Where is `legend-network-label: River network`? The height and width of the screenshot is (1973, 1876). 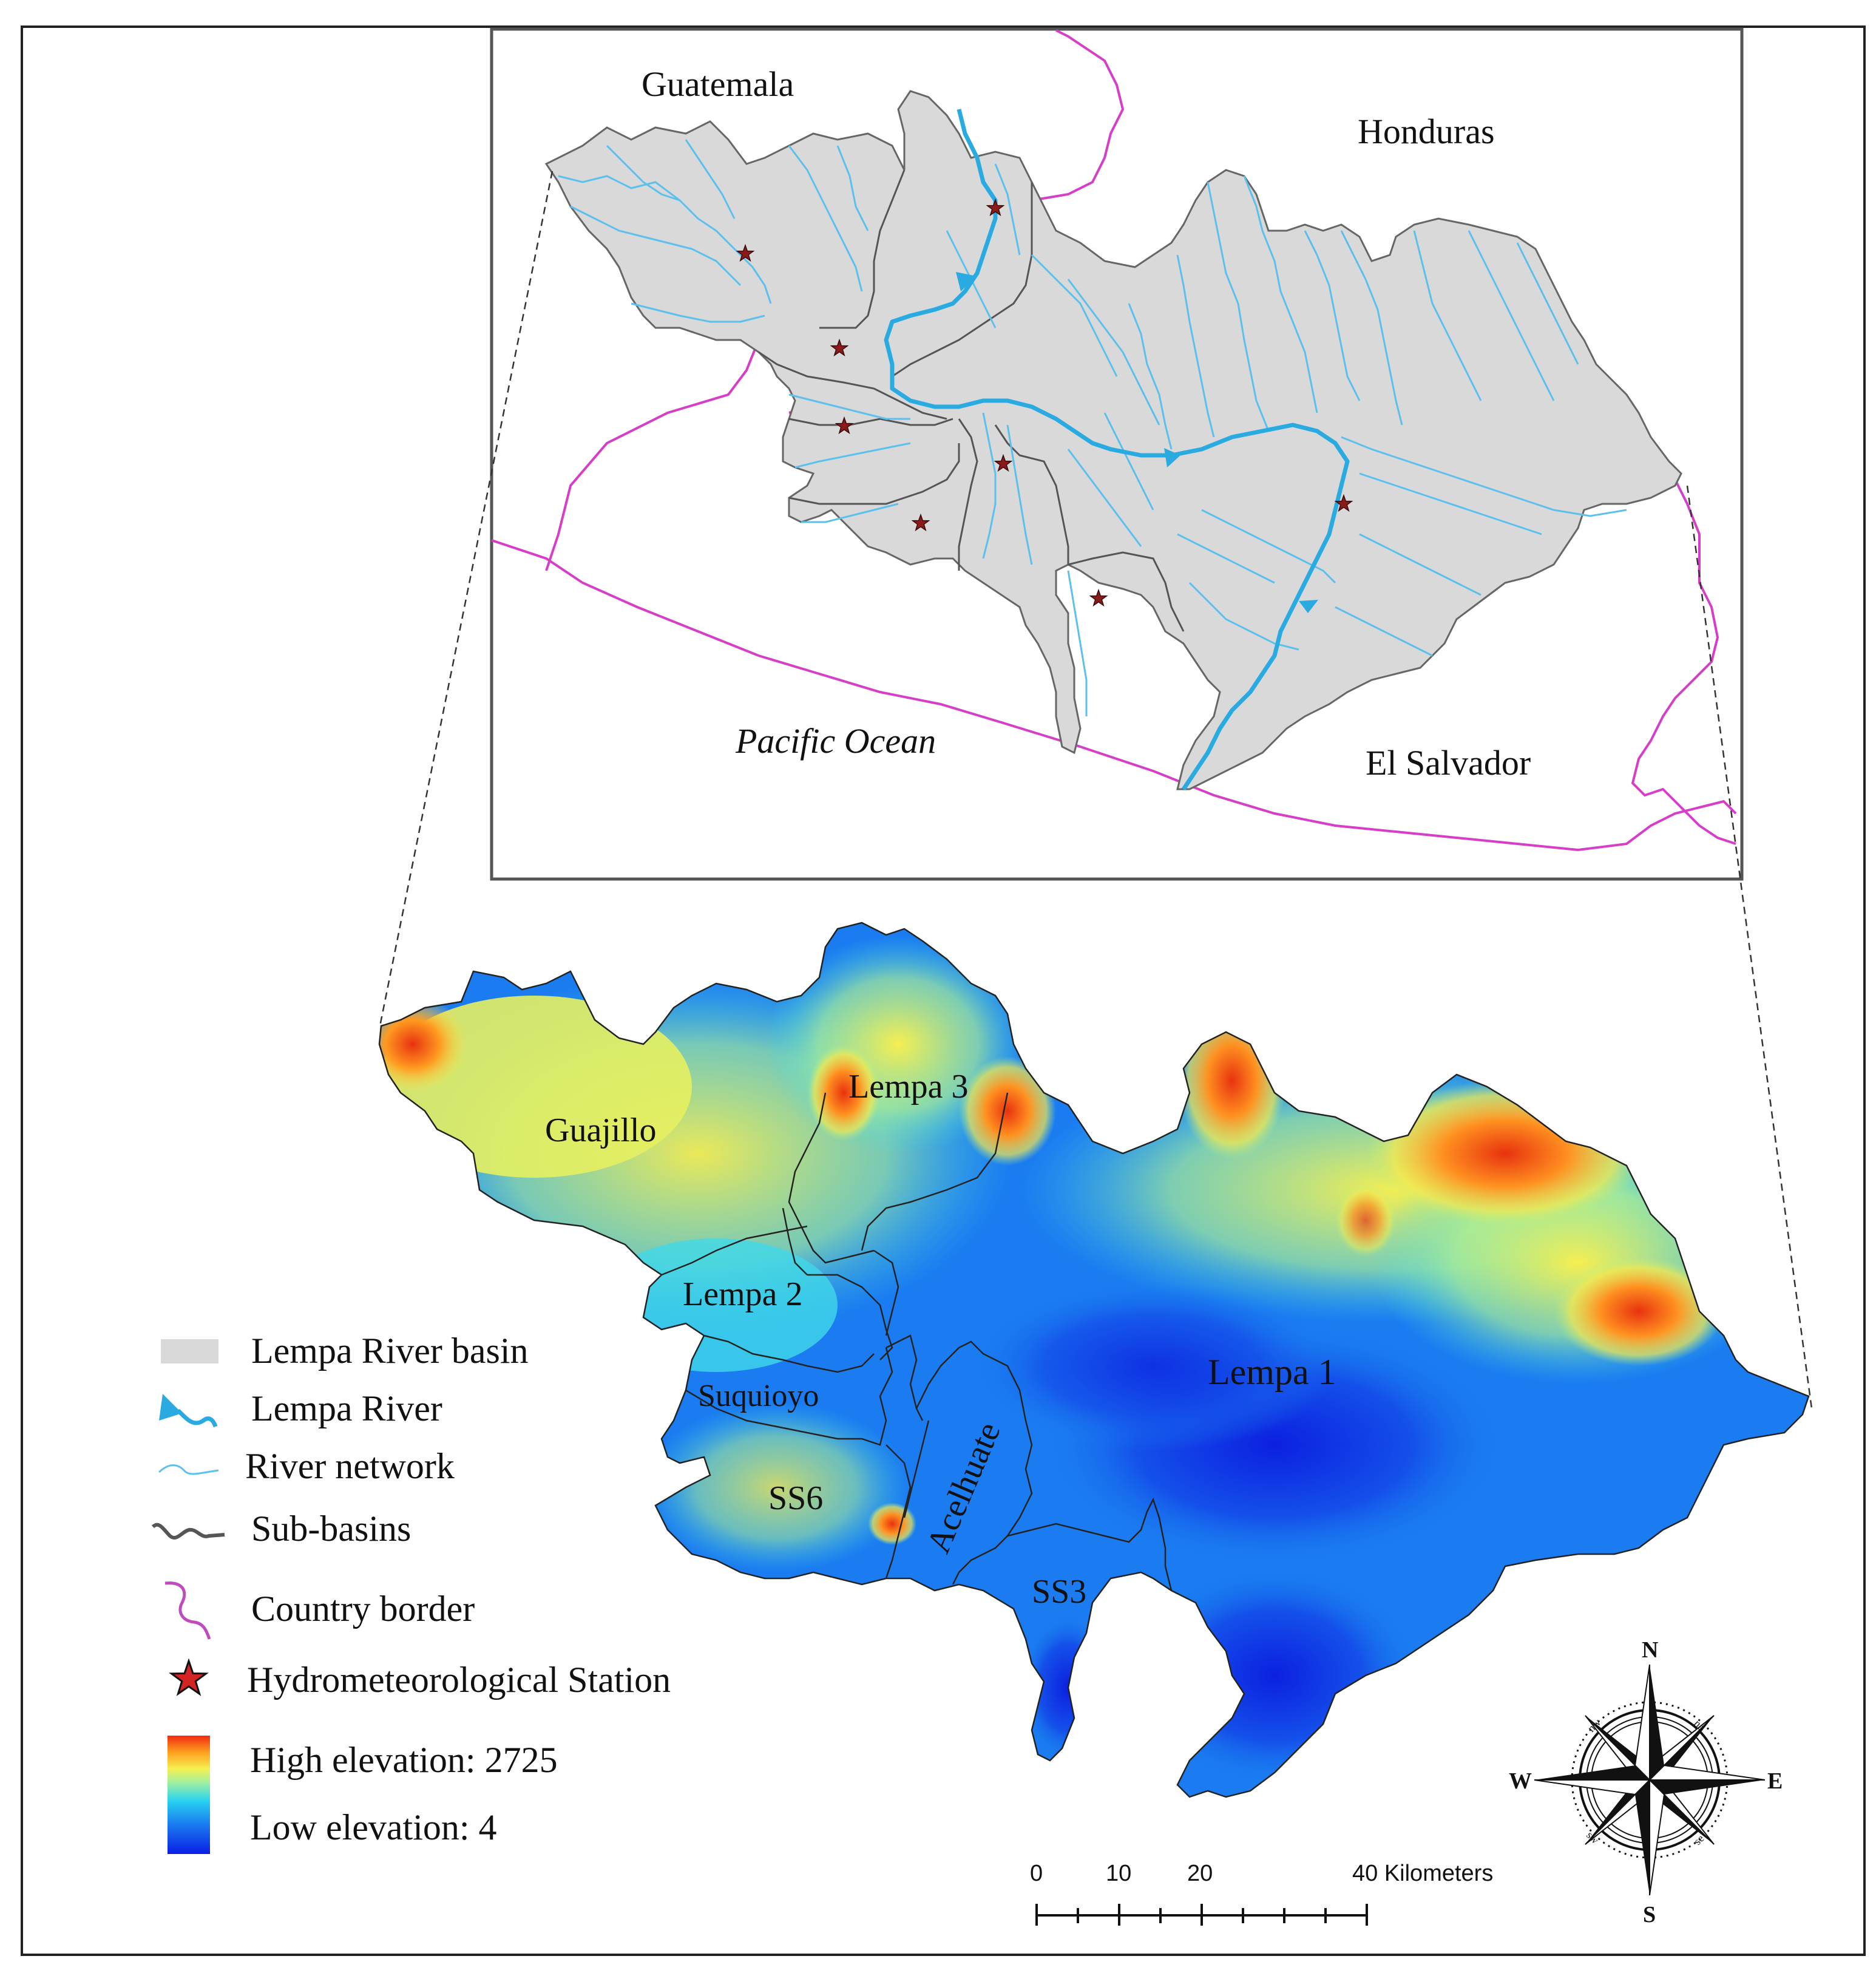
legend-network-label: River network is located at coordinates (350, 1466).